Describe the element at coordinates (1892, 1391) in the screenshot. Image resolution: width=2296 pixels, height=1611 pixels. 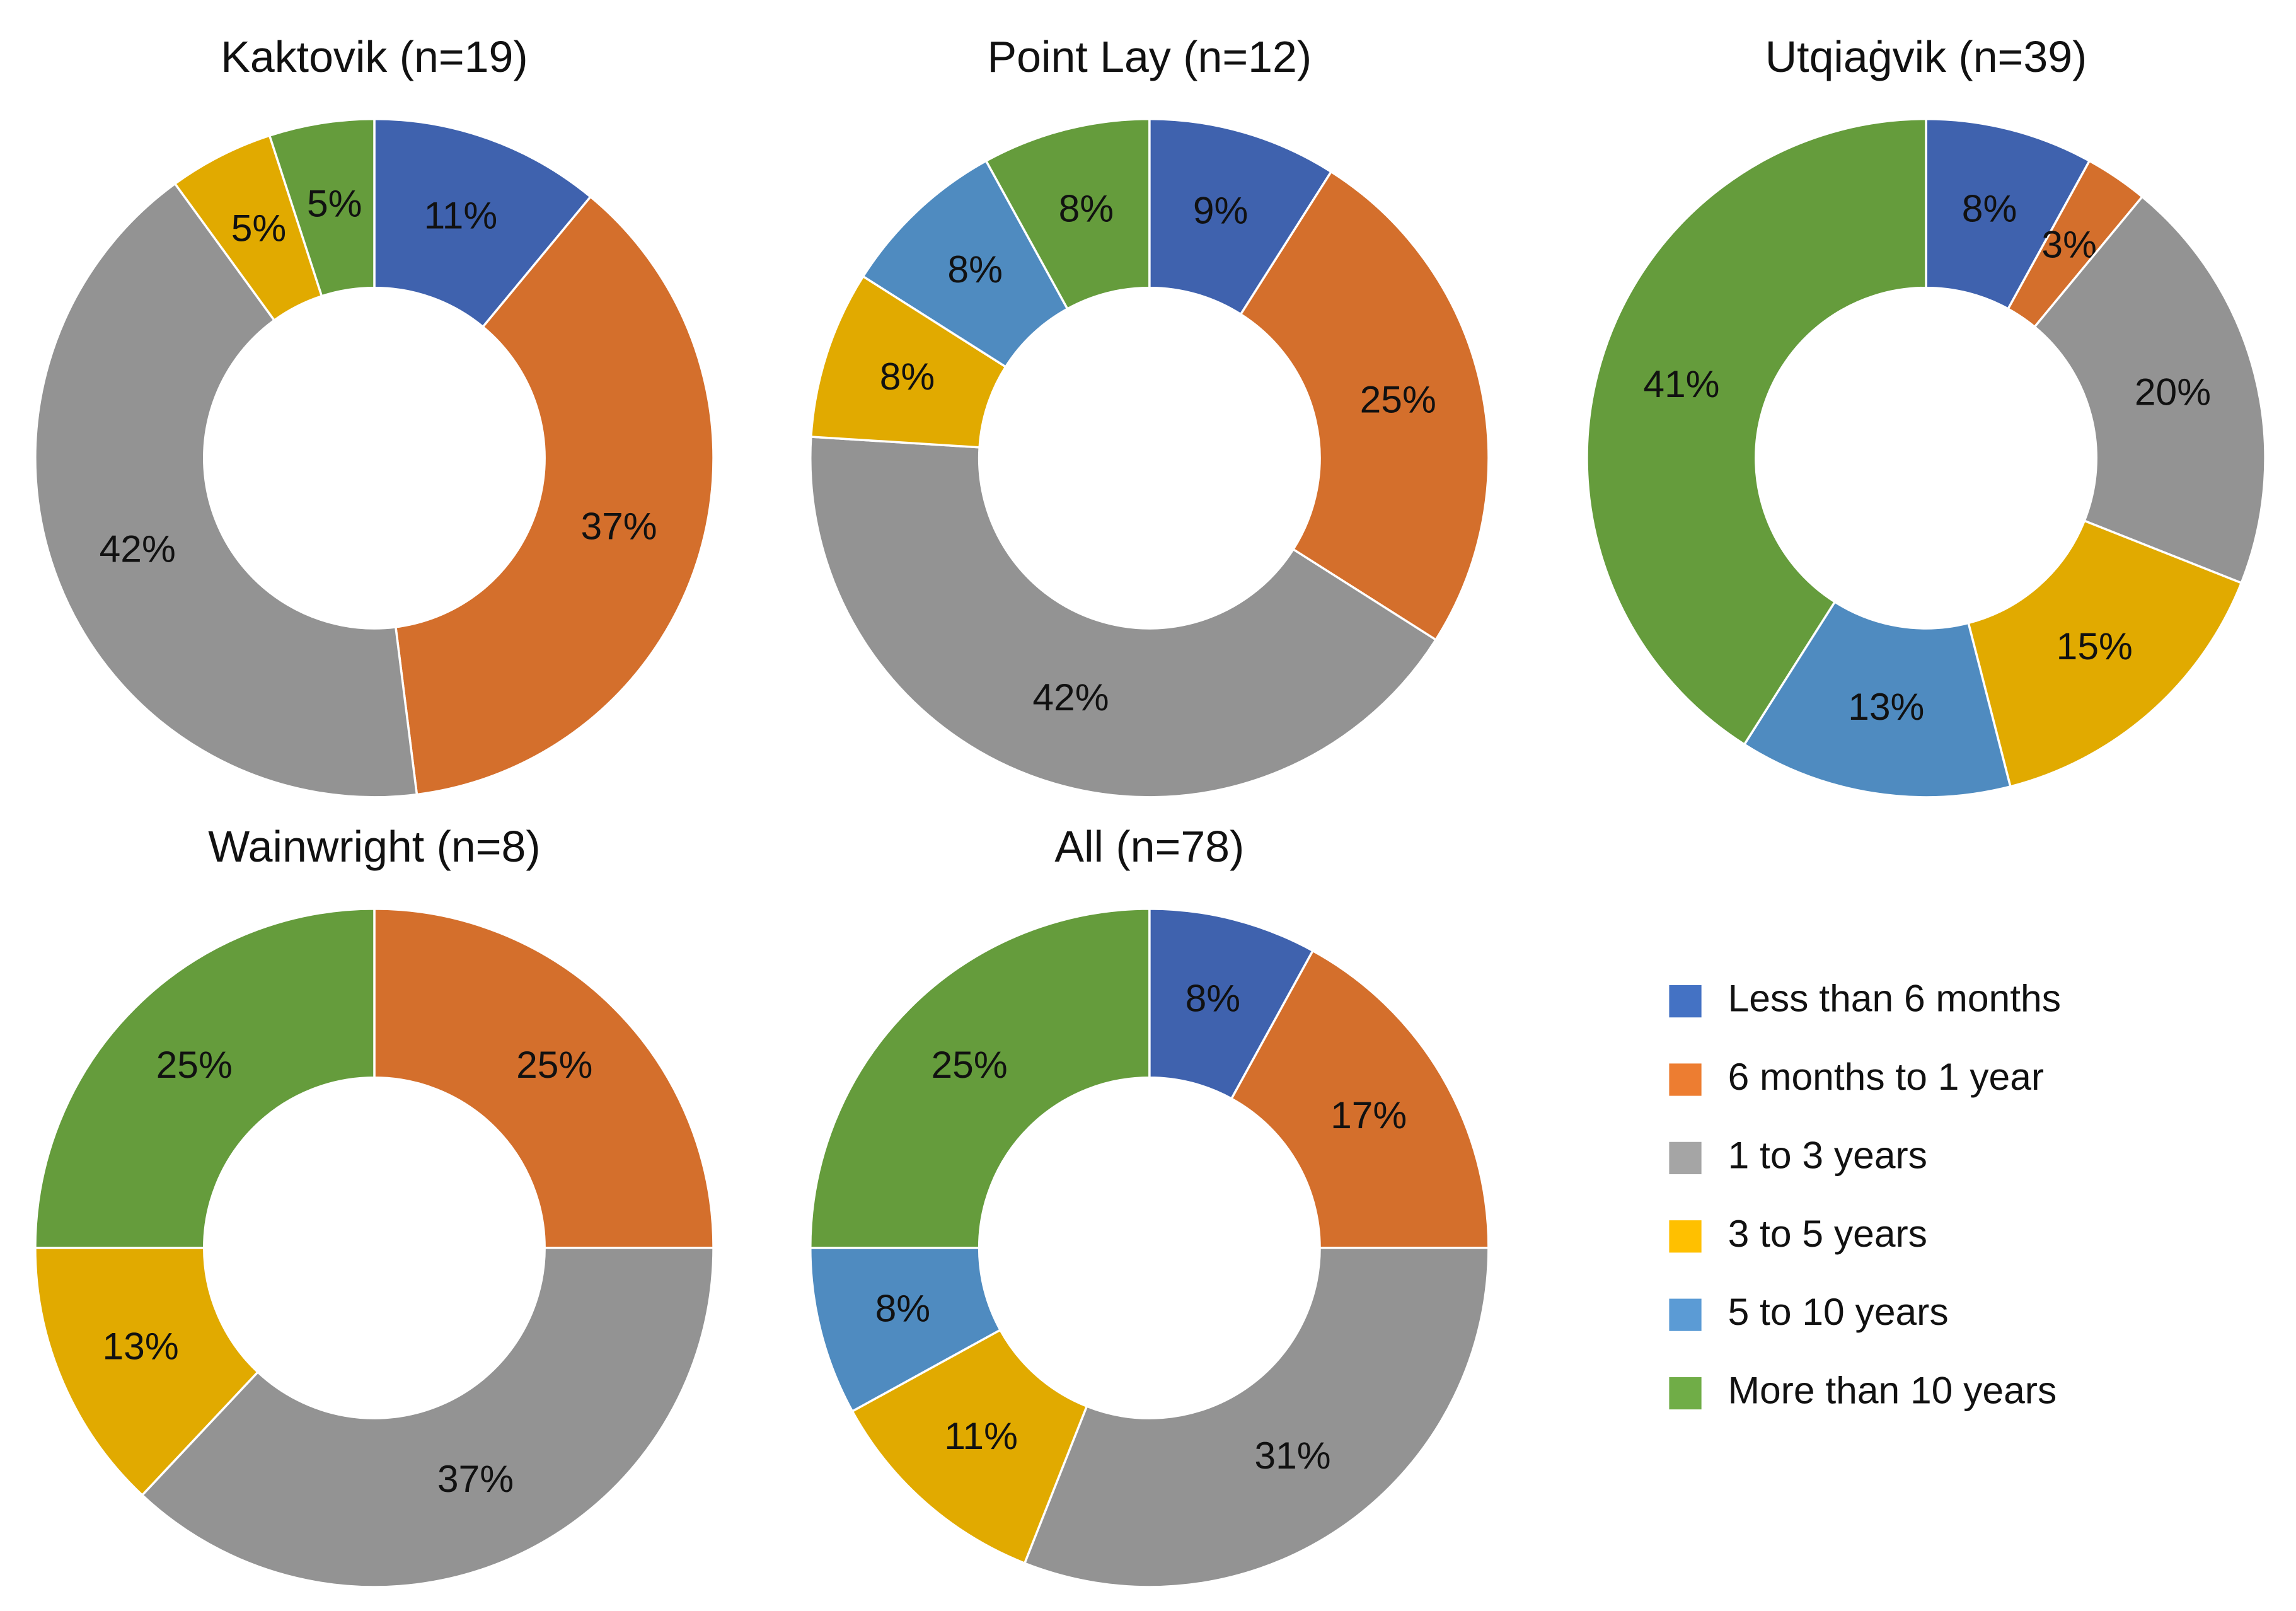
I see `legend-label: More than 10 years` at that location.